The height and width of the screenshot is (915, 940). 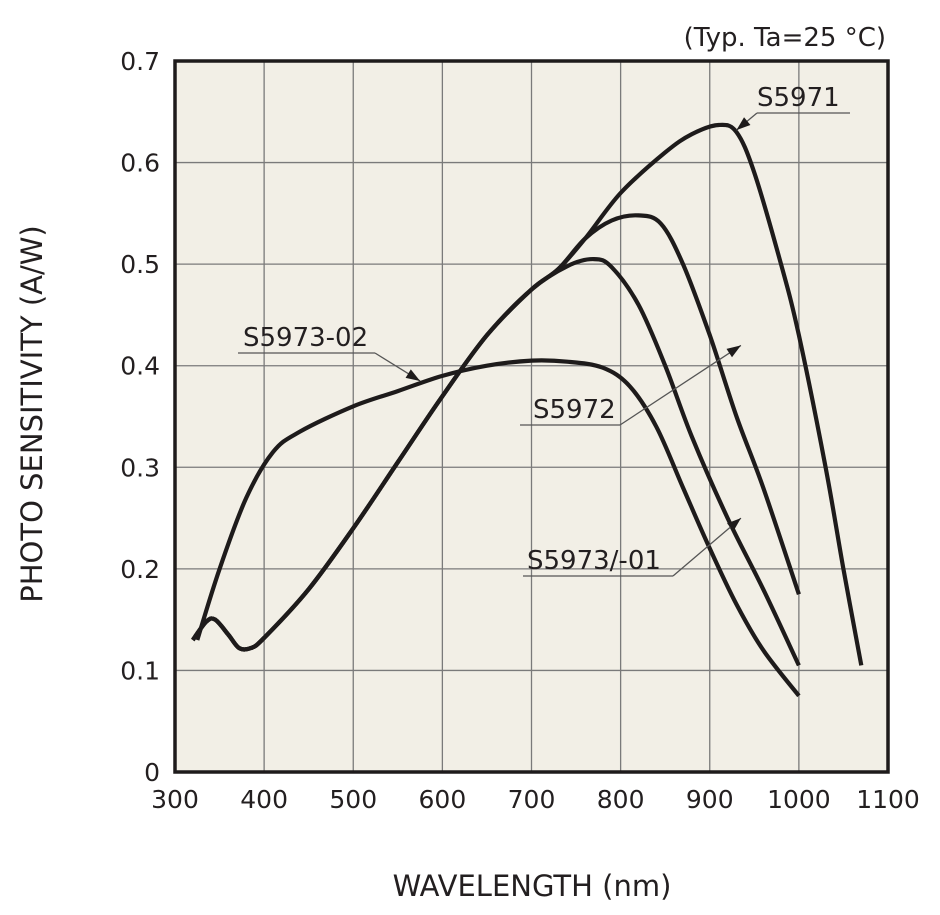 What do you see at coordinates (140, 163) in the screenshot?
I see `y-tick-label: 0.6` at bounding box center [140, 163].